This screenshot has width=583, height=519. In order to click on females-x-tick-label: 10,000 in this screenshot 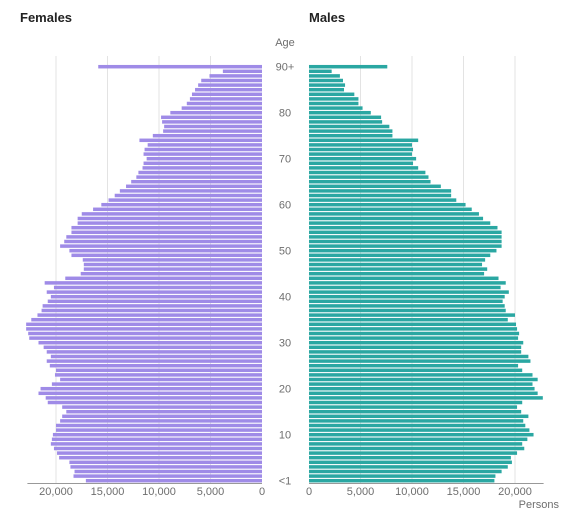, I will do `click(159, 492)`.